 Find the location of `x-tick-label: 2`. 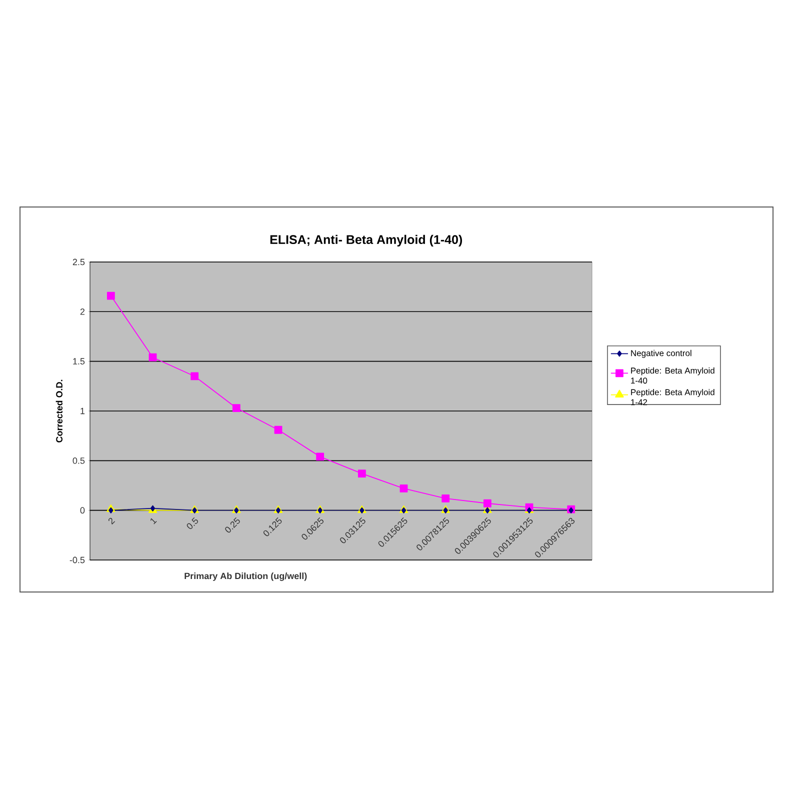

x-tick-label: 2 is located at coordinates (112, 521).